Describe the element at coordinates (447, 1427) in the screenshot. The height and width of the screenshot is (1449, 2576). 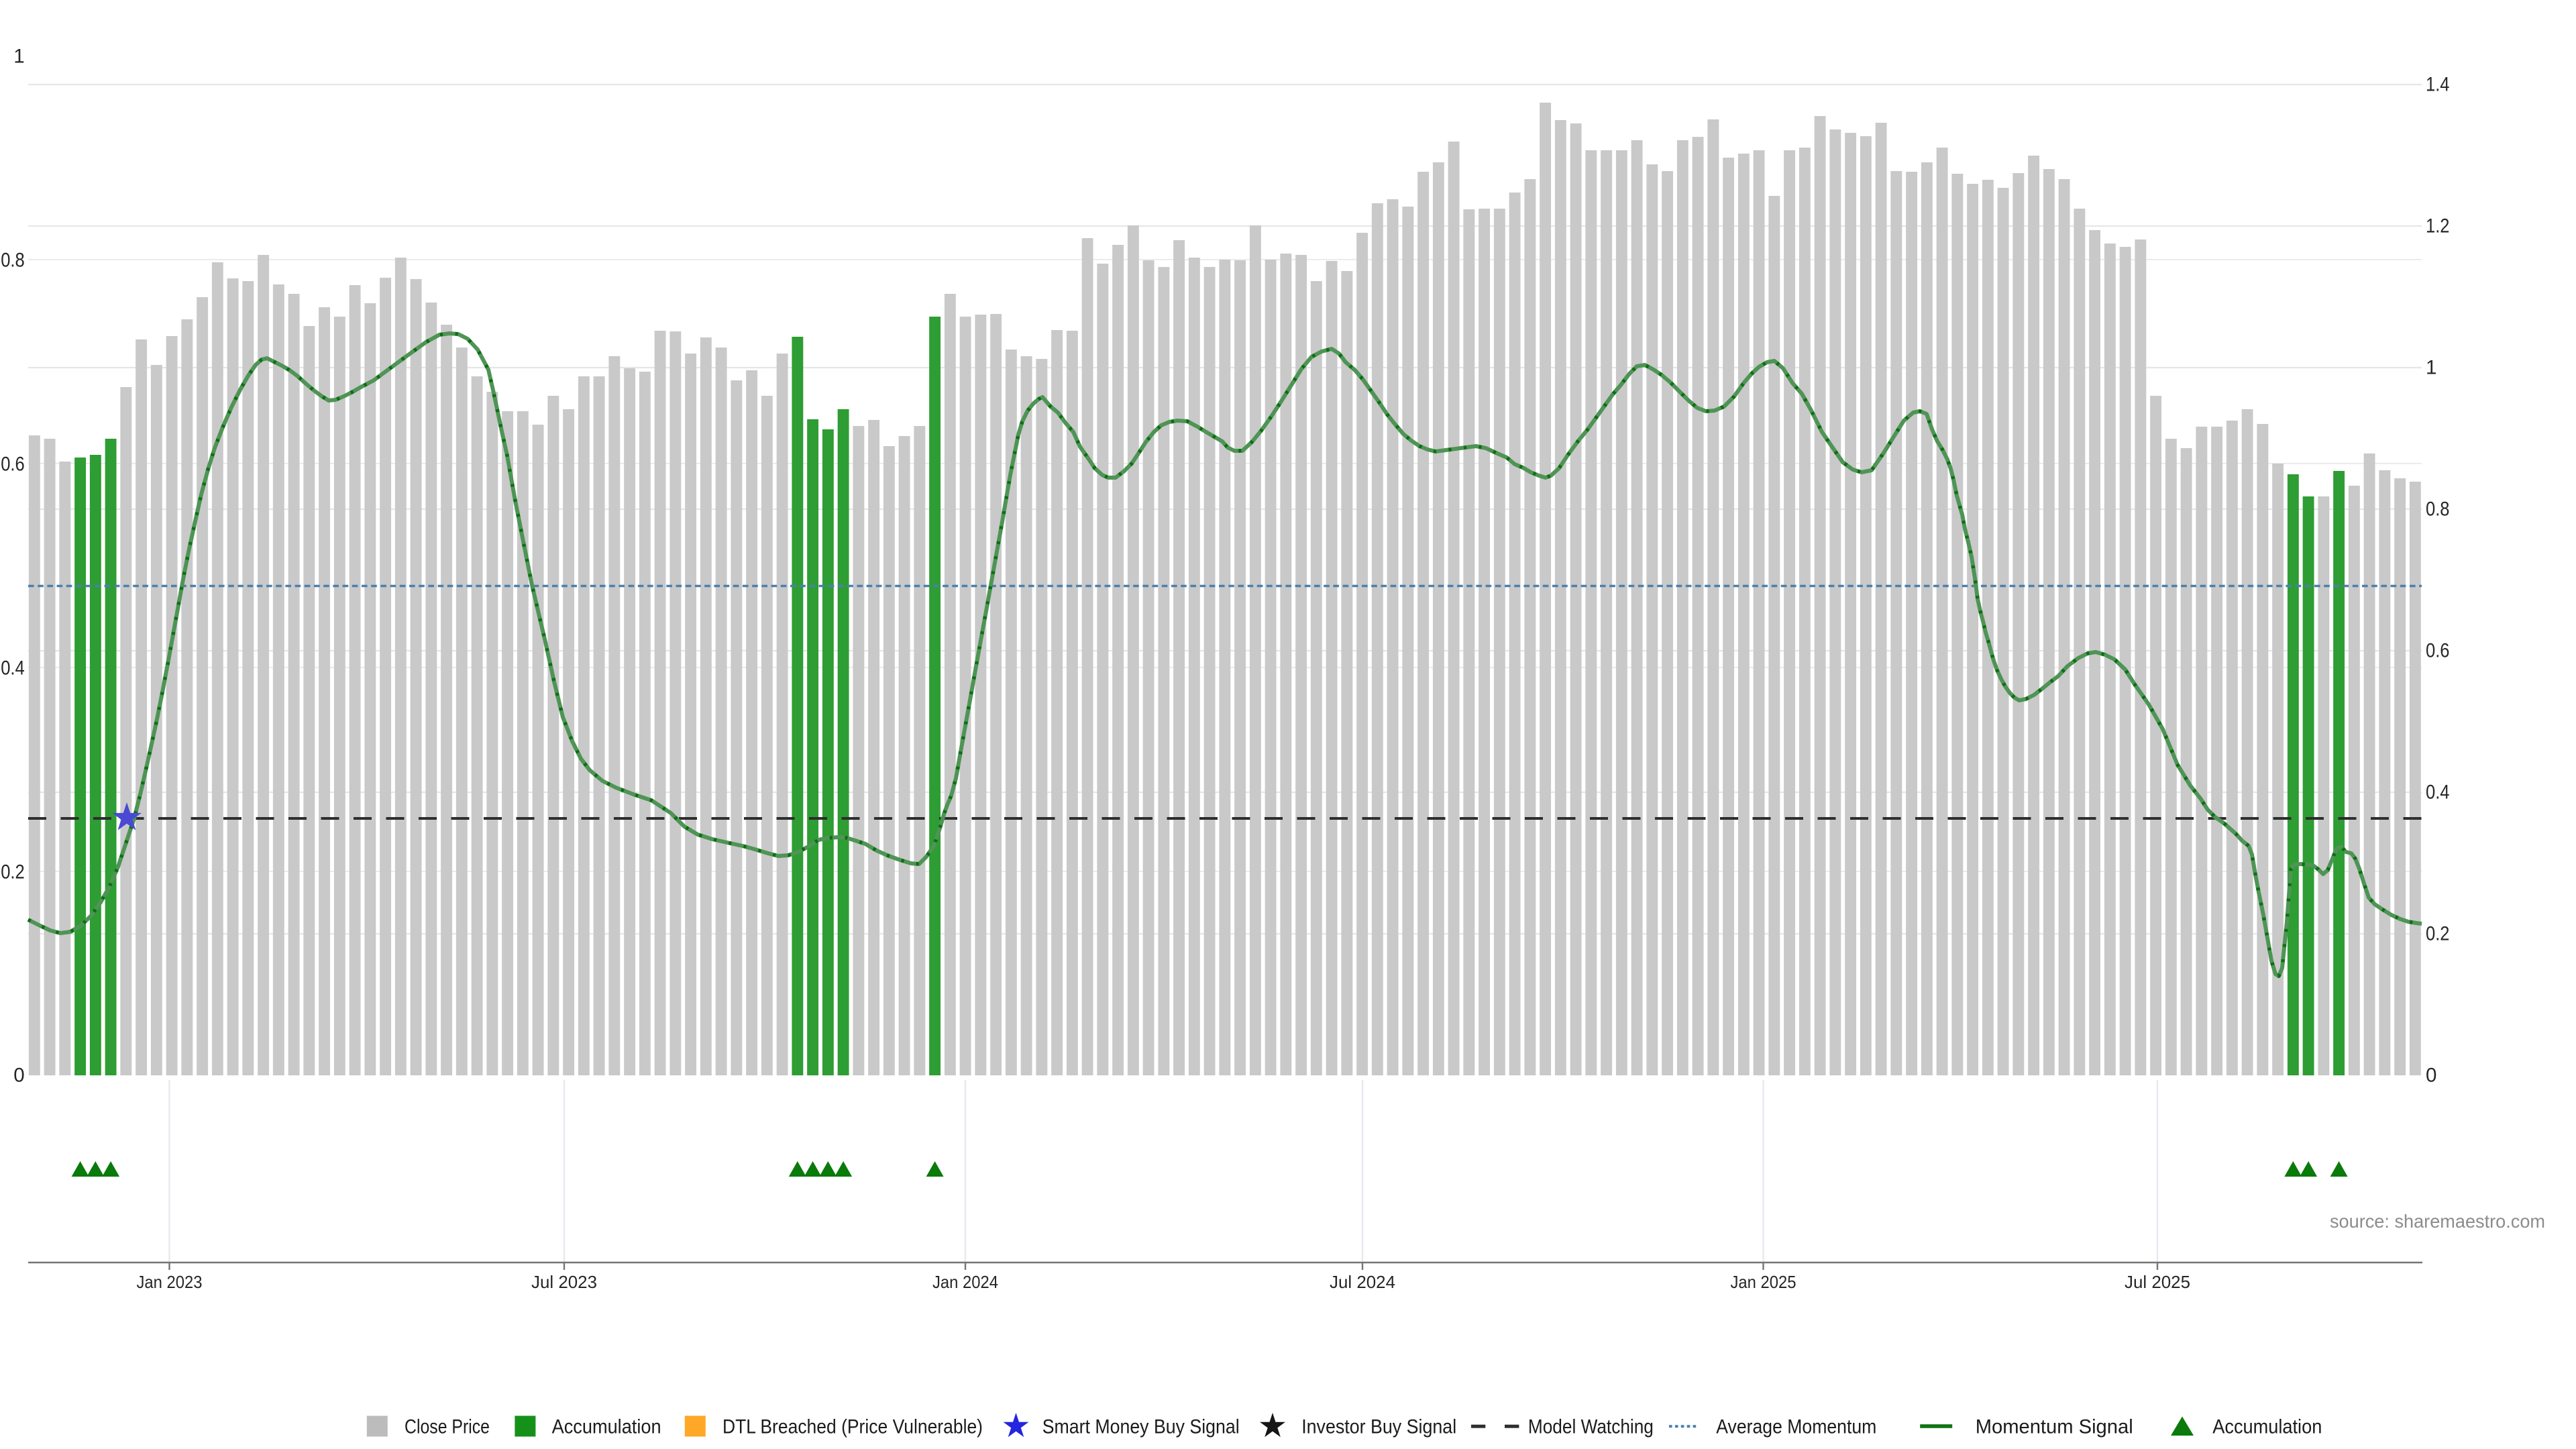
I see `svg-text: Close Price` at that location.